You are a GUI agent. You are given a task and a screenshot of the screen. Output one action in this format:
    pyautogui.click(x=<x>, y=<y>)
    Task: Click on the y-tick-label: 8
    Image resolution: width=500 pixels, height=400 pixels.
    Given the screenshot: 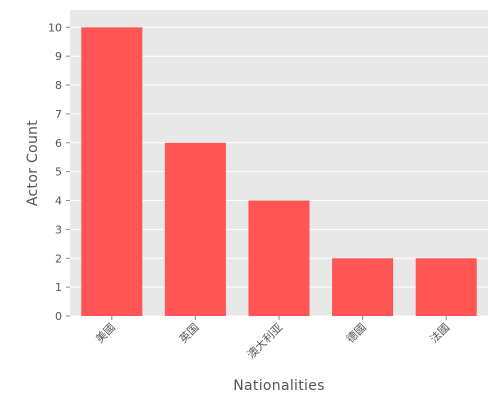 What is the action you would take?
    pyautogui.click(x=58, y=85)
    